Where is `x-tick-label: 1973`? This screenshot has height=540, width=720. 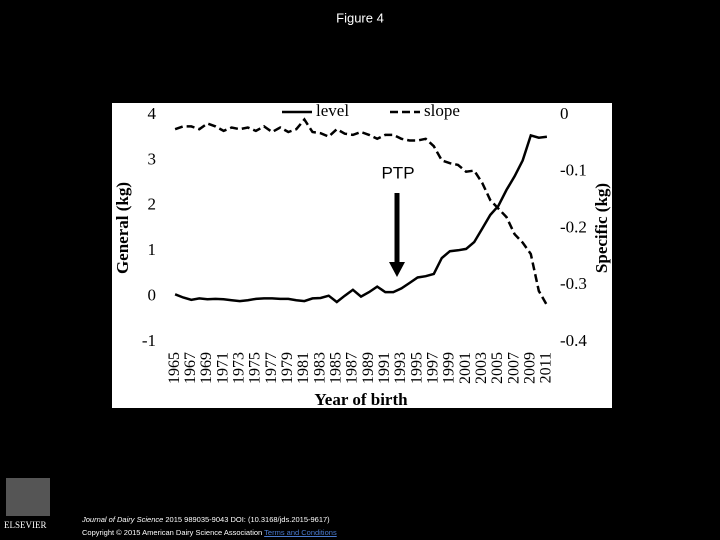
x-tick-label: 1973 is located at coordinates (238, 368).